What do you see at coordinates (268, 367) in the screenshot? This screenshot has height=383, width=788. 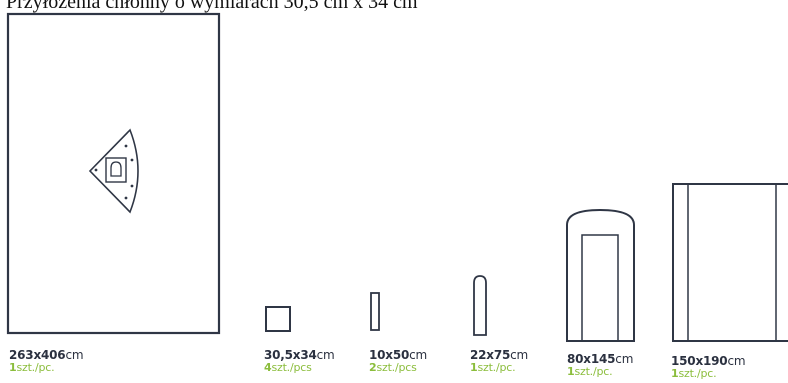 I see `quantity-value: 4` at bounding box center [268, 367].